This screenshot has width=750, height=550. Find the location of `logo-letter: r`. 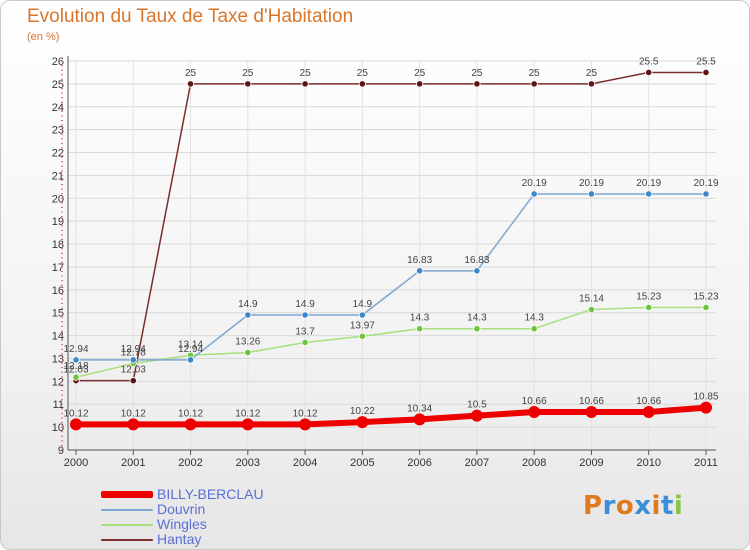

logo-letter: r is located at coordinates (609, 506).